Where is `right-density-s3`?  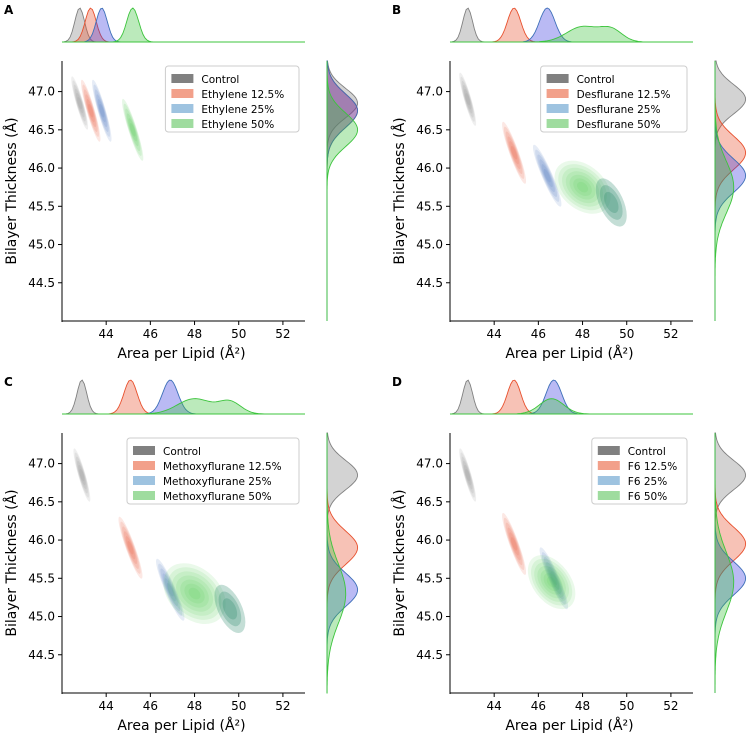
right-density-s3 is located at coordinates (336, 563).